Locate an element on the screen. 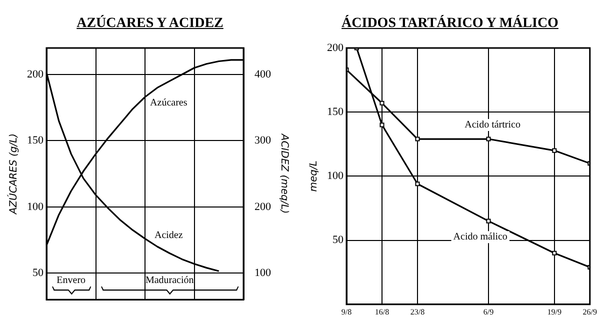 The width and height of the screenshot is (600, 324). x-tick-label: 9/8 is located at coordinates (346, 311).